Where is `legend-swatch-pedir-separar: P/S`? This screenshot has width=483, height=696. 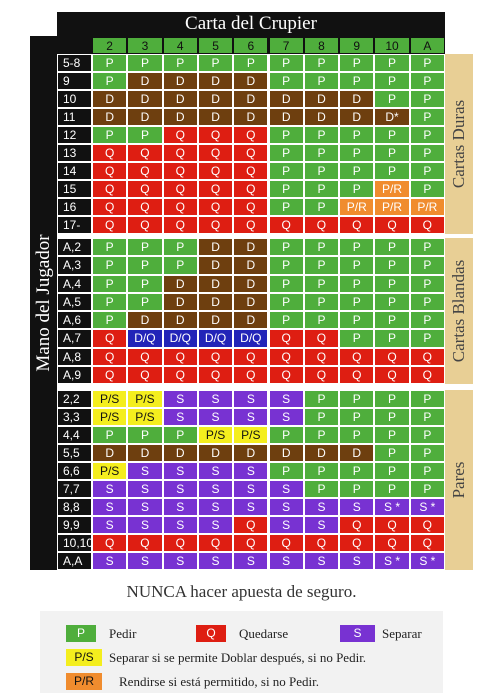
legend-swatch-pedir-separar: P/S is located at coordinates (84, 657).